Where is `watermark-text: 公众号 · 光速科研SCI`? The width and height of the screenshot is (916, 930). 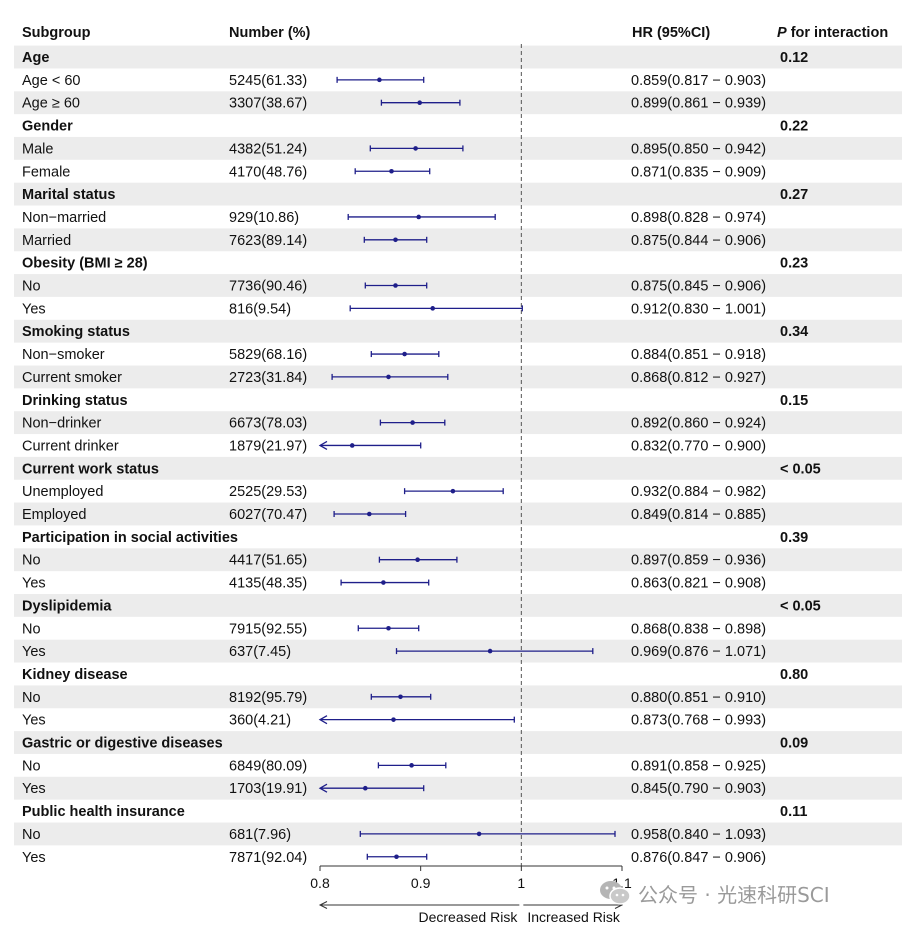
watermark-text: 公众号 · 光速科研SCI is located at coordinates (734, 894).